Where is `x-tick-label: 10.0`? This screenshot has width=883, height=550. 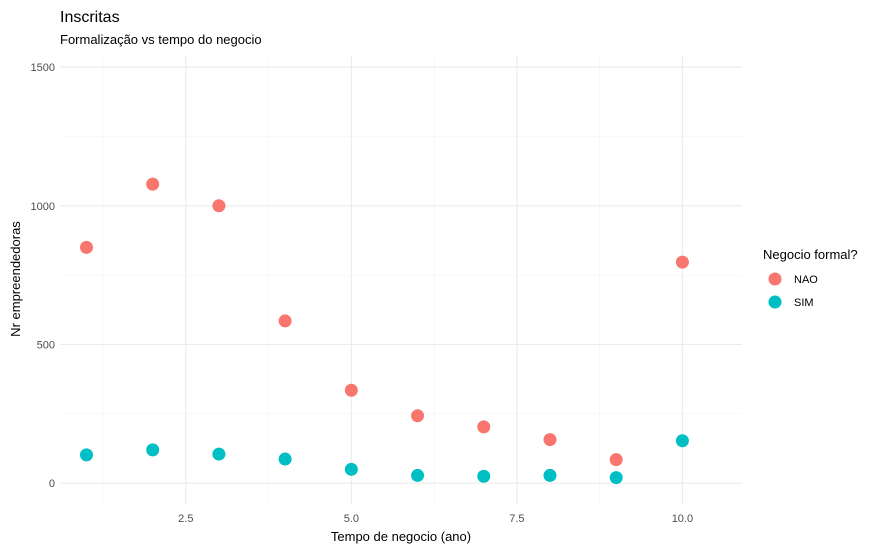 x-tick-label: 10.0 is located at coordinates (682, 519).